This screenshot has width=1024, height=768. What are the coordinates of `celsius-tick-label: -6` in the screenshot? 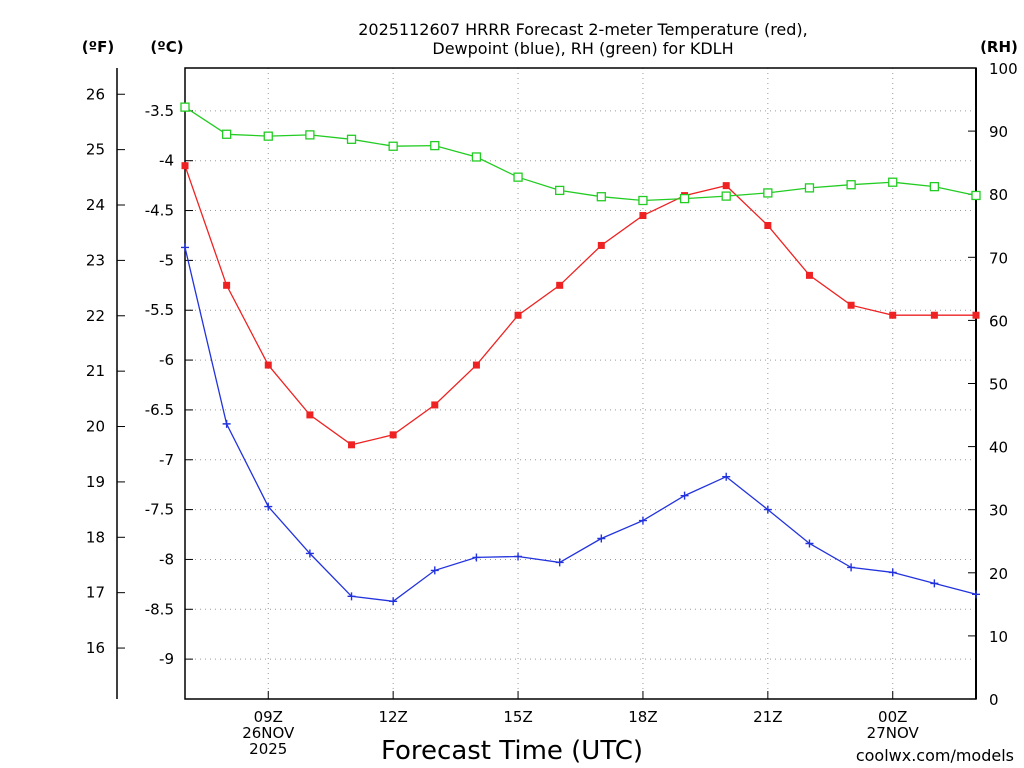 It's located at (166, 360).